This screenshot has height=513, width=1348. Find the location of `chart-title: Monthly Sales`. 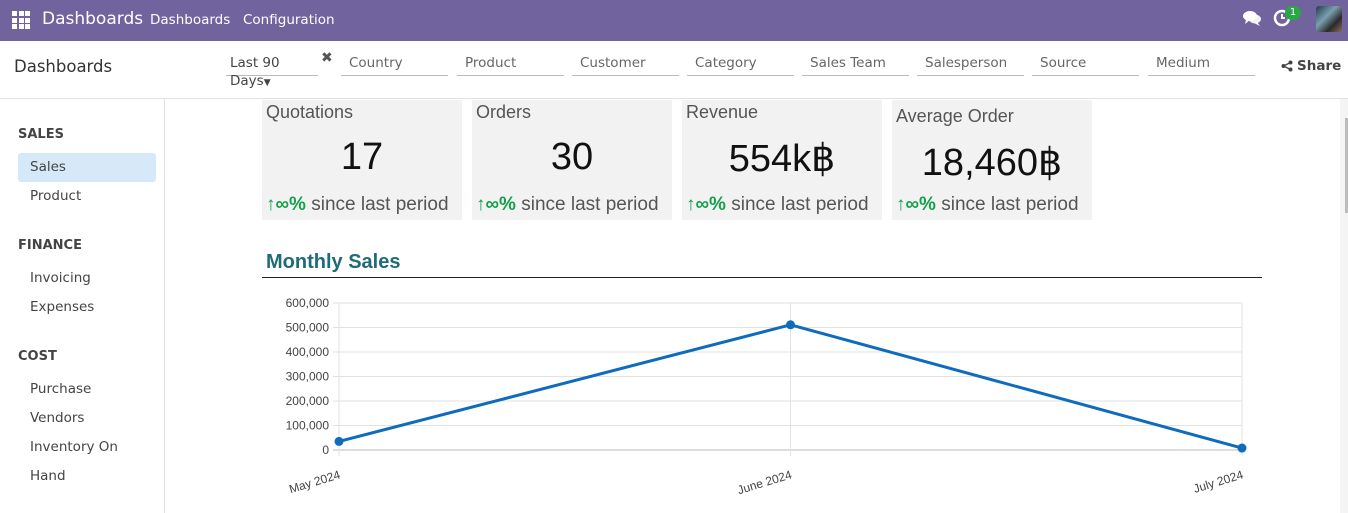

chart-title: Monthly Sales is located at coordinates (333, 262).